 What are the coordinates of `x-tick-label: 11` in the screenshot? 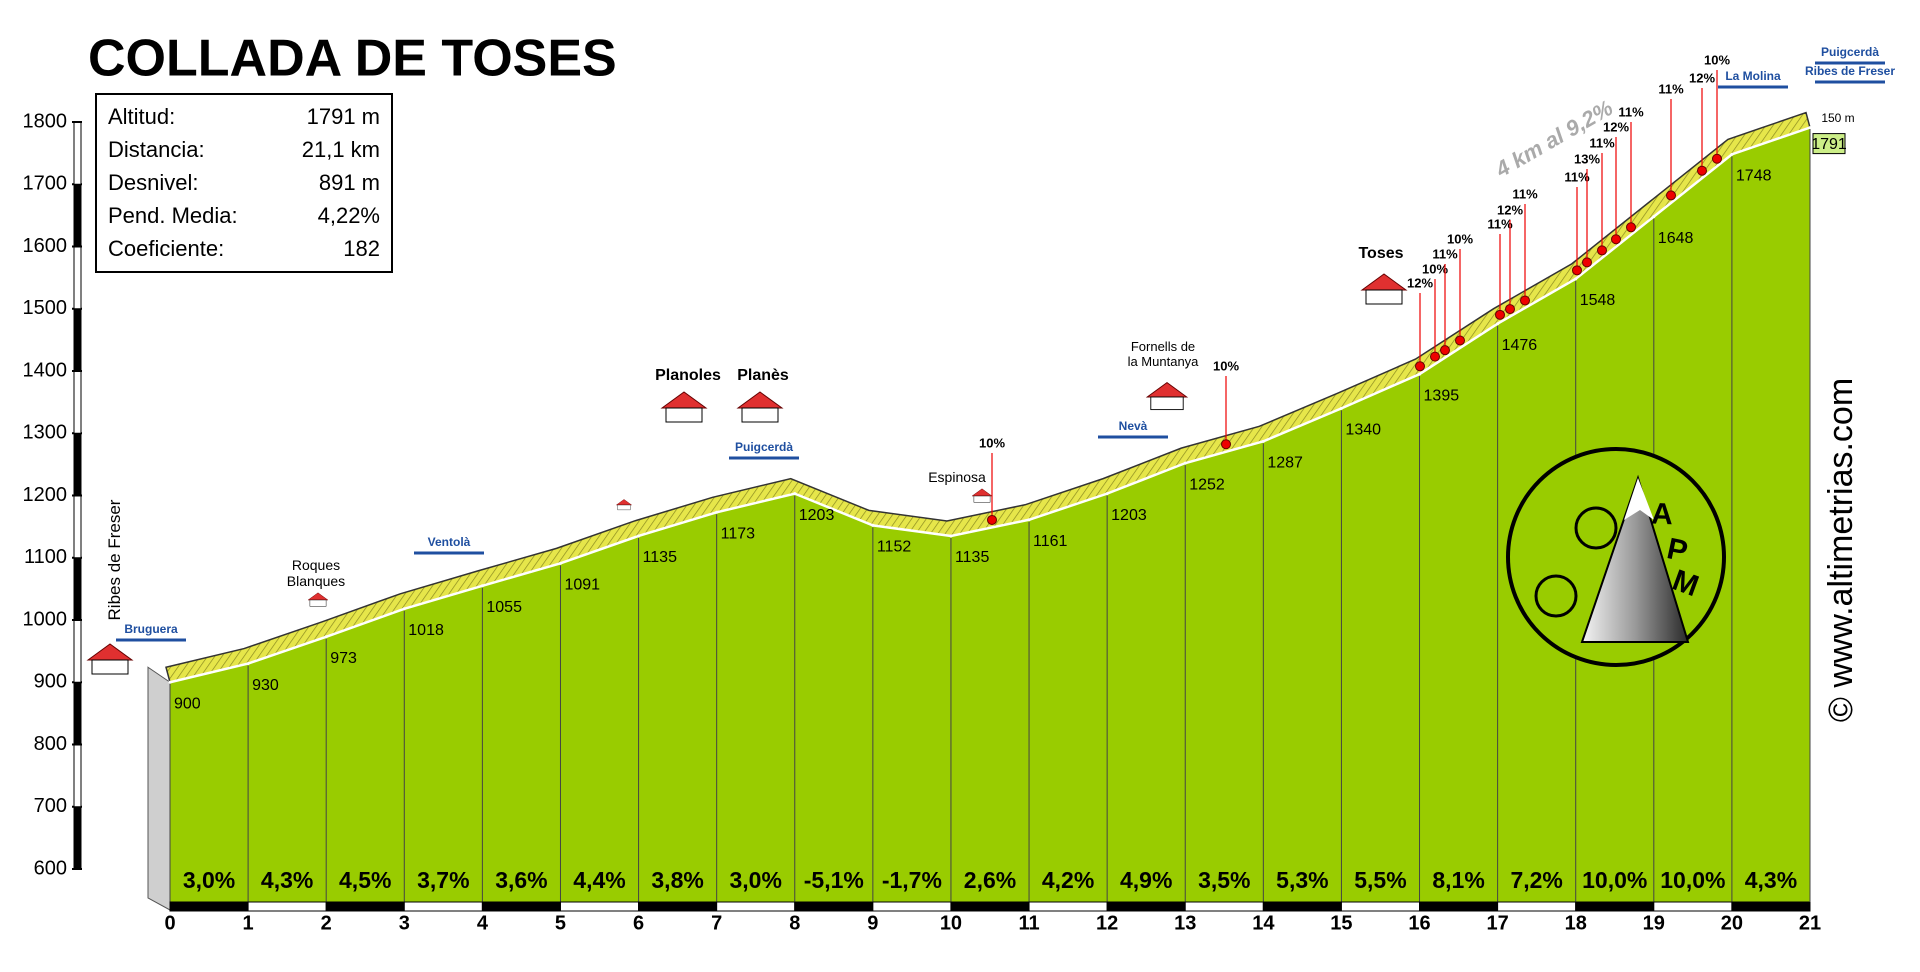 It's located at (1028, 923).